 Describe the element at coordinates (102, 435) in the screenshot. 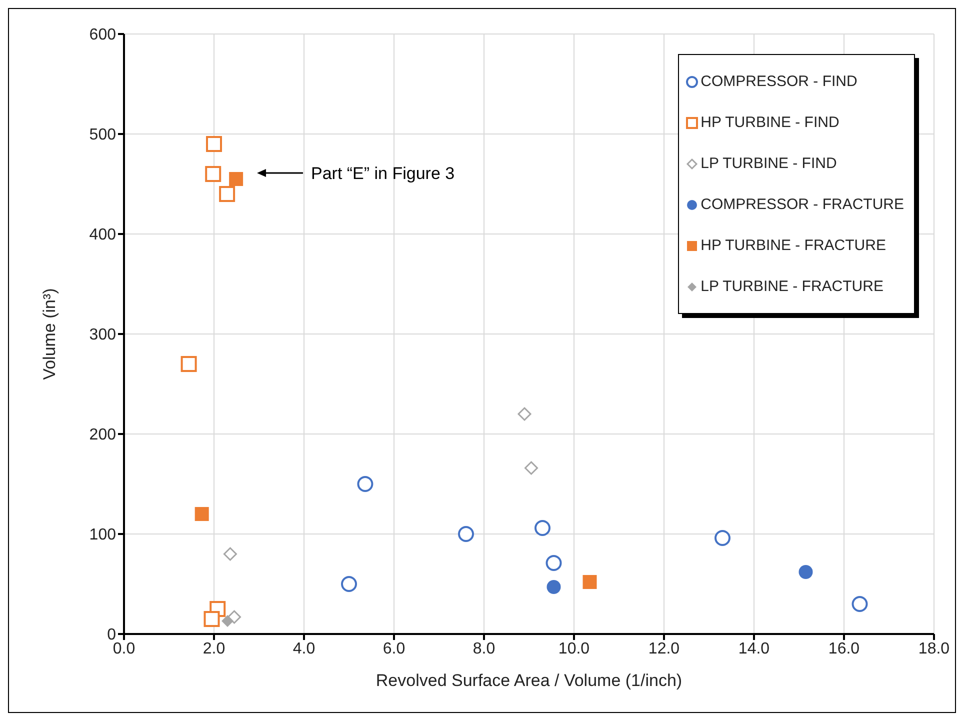

I see `y-tick-label: 200` at that location.